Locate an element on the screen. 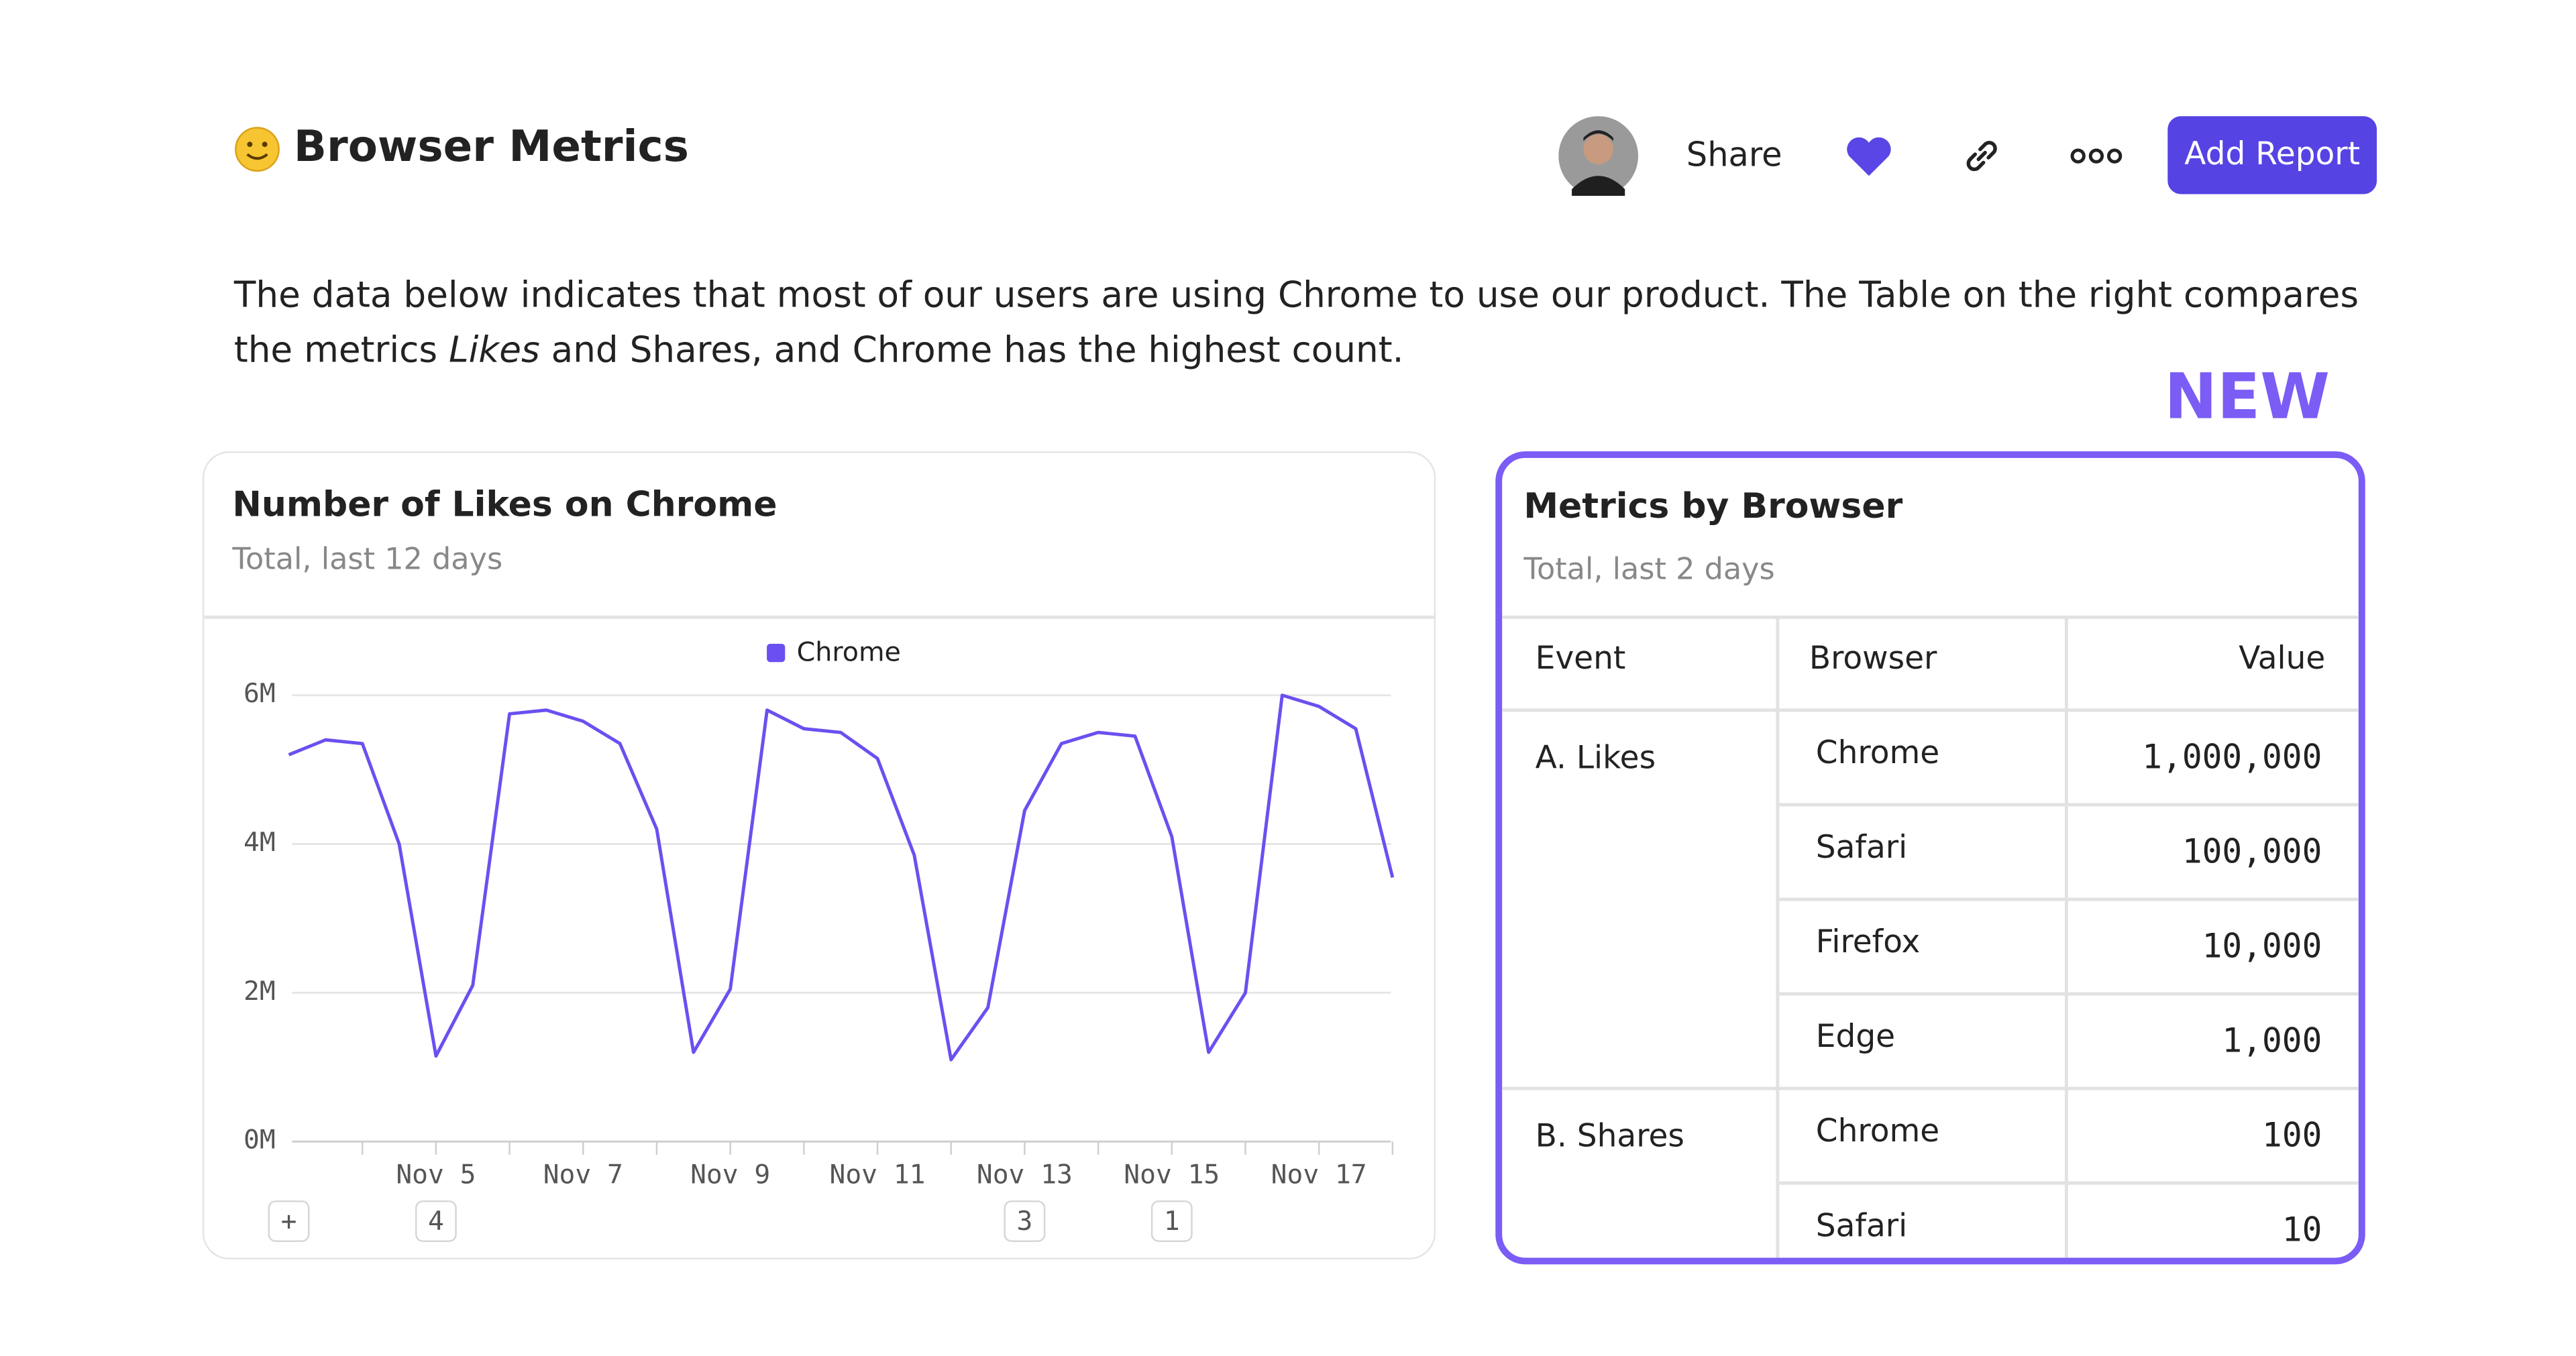  event-cell: A. Likes is located at coordinates (1595, 758).